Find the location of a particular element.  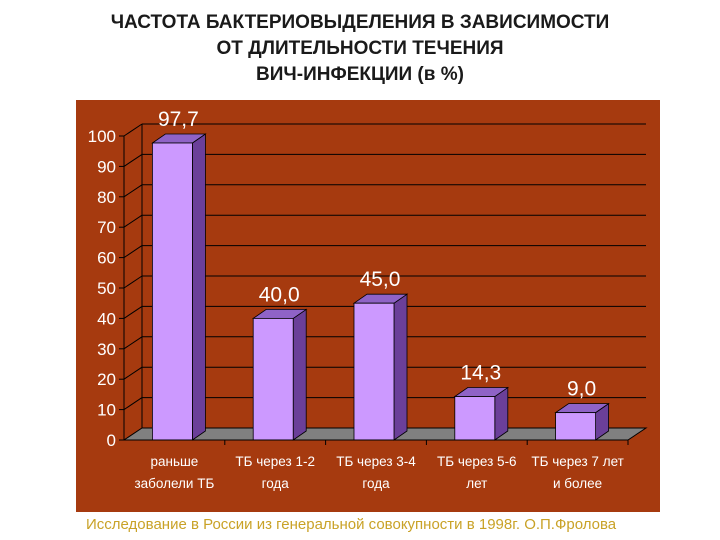

y-tick-label-6: 60 is located at coordinates (106, 258).